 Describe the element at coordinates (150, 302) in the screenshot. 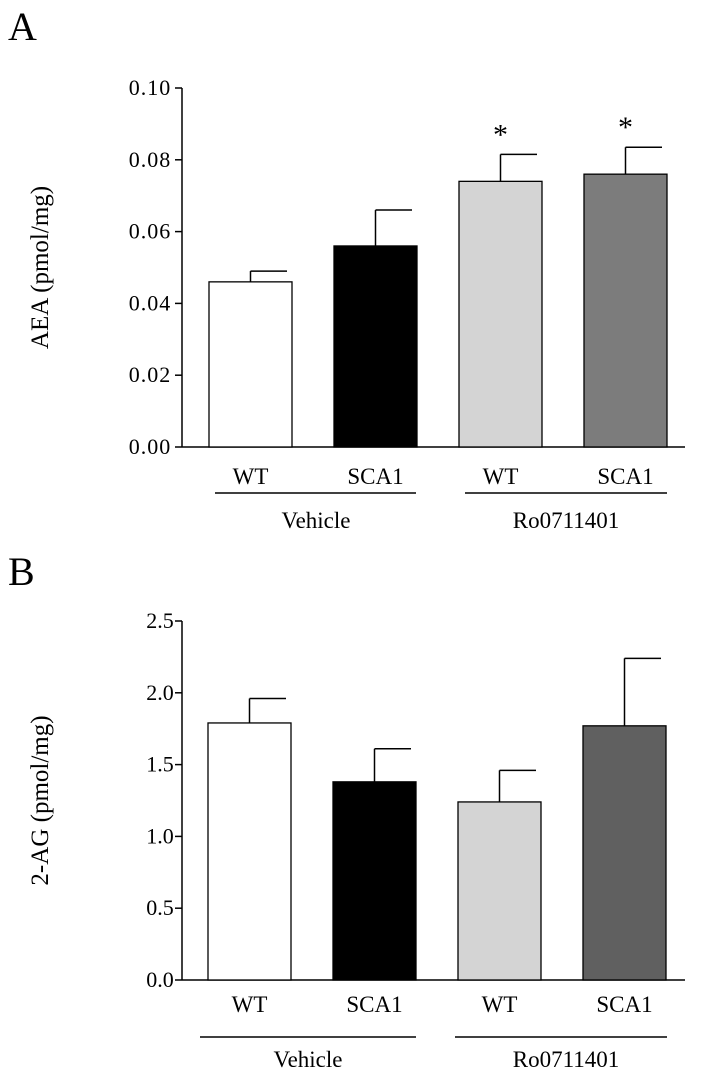

I see `y-tick-label: 0.04` at that location.